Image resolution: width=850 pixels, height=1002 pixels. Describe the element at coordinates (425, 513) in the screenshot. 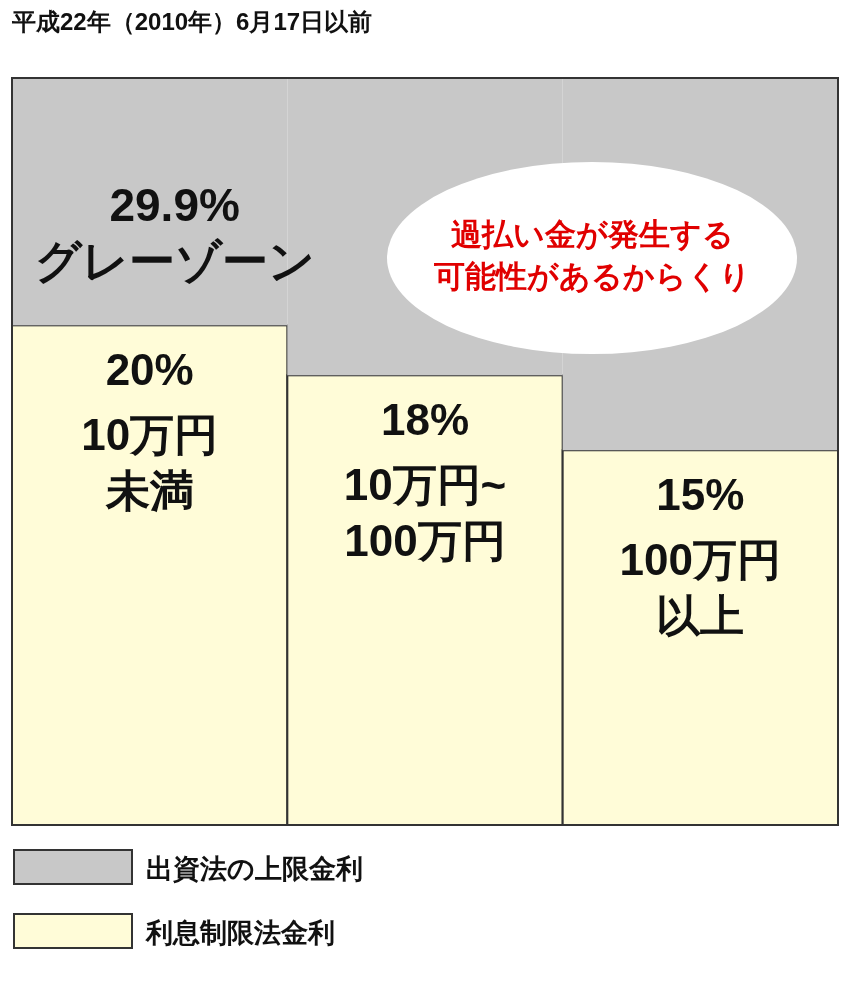

I see `x-tick-label: 10万円~100万円` at that location.